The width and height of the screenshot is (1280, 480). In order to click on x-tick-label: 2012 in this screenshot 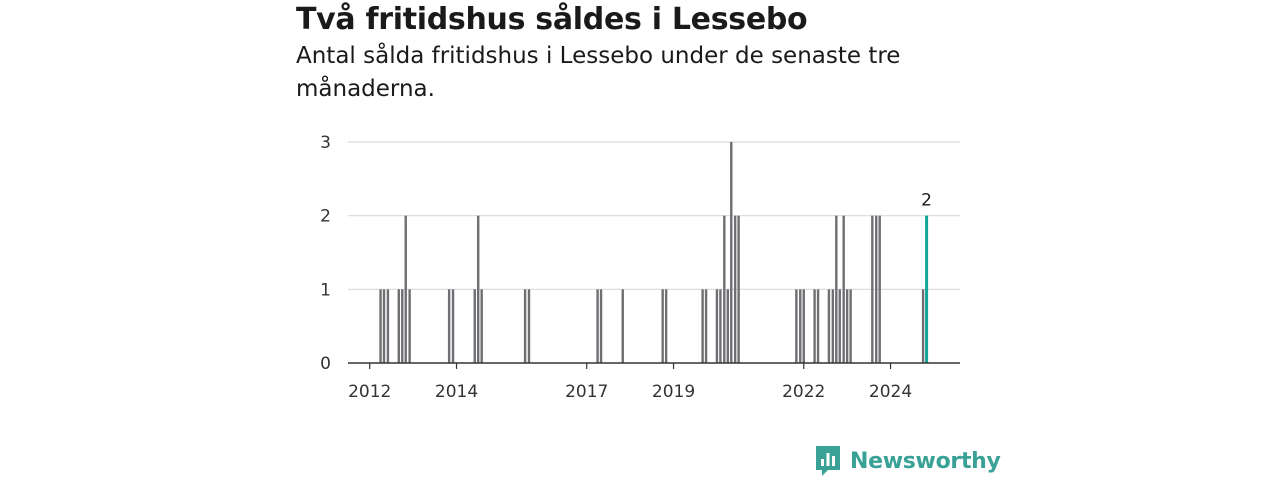, I will do `click(369, 392)`.